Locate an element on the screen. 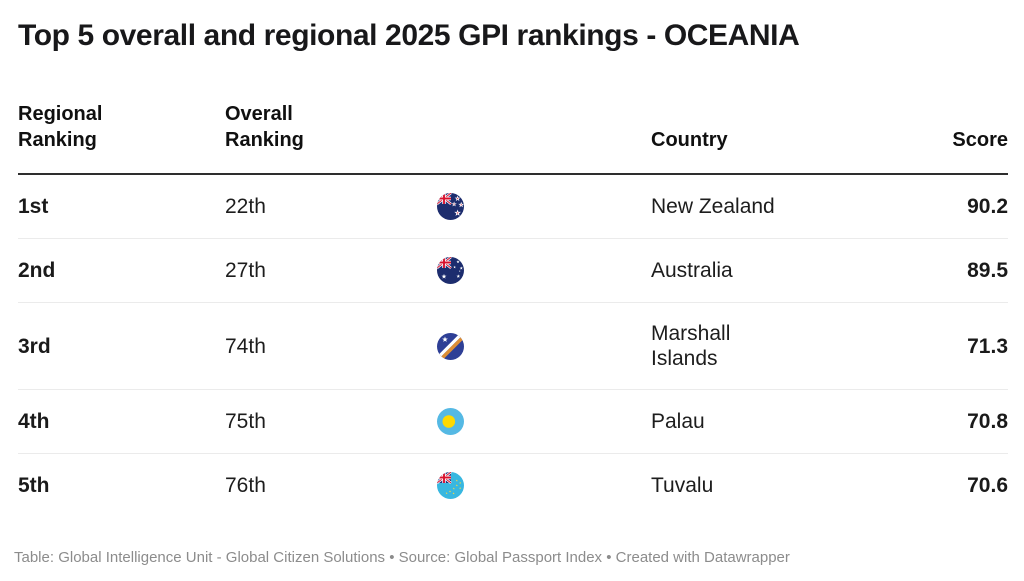  cell-regional-ranking: 3rd is located at coordinates (34, 346).